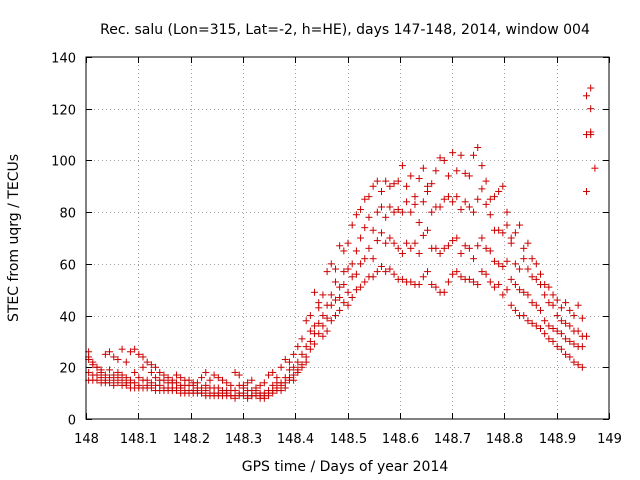 This screenshot has width=640, height=480. I want to click on x-tick-label: 148.9, so click(557, 439).